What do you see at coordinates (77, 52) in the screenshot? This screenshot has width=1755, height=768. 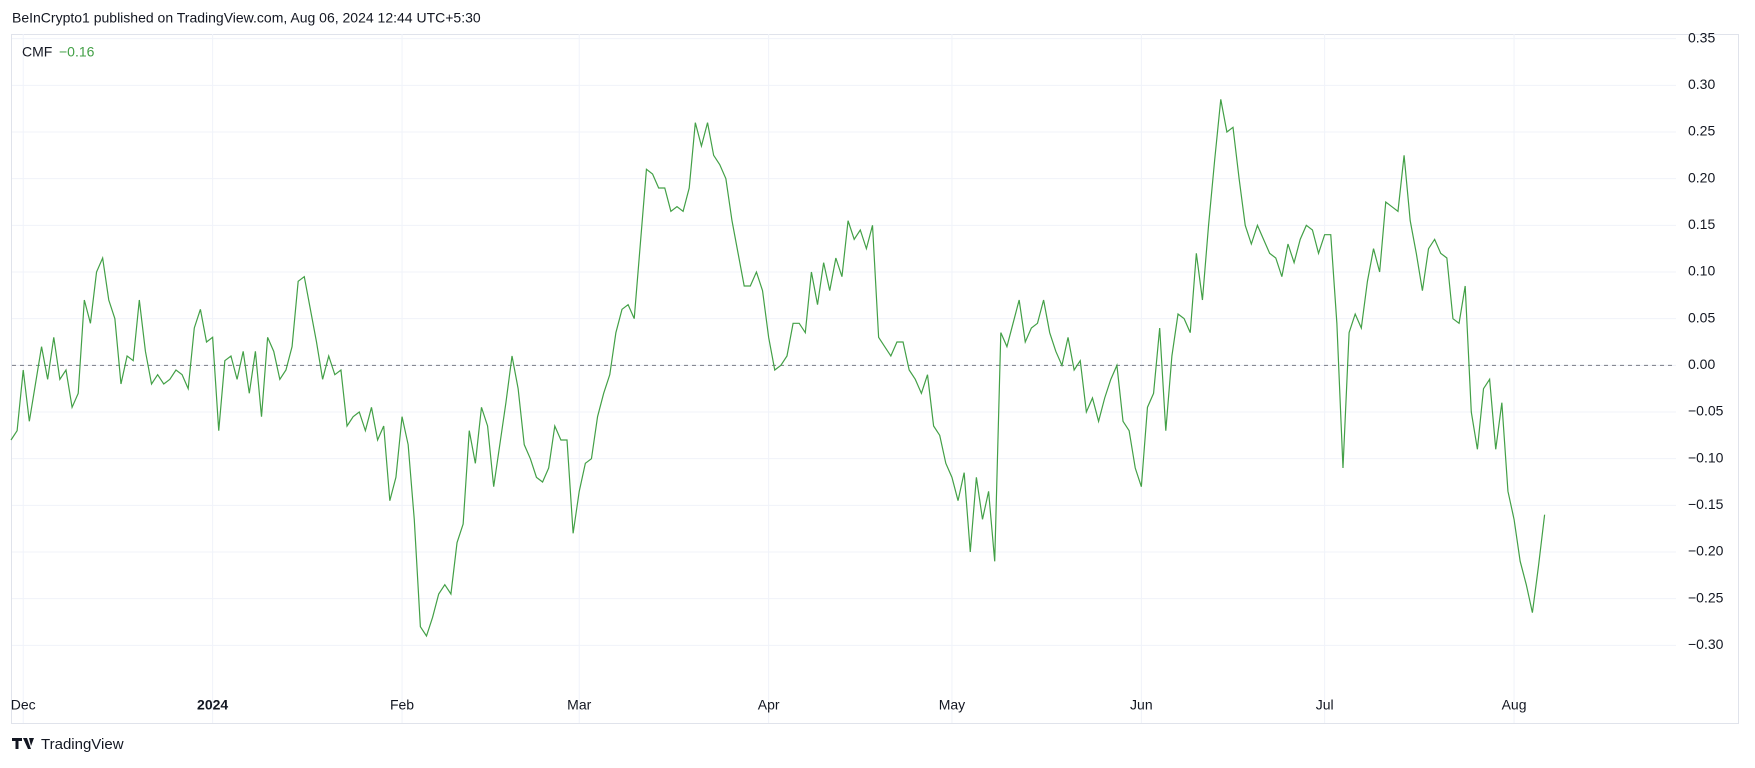 I see `legend-value: −0.16` at bounding box center [77, 52].